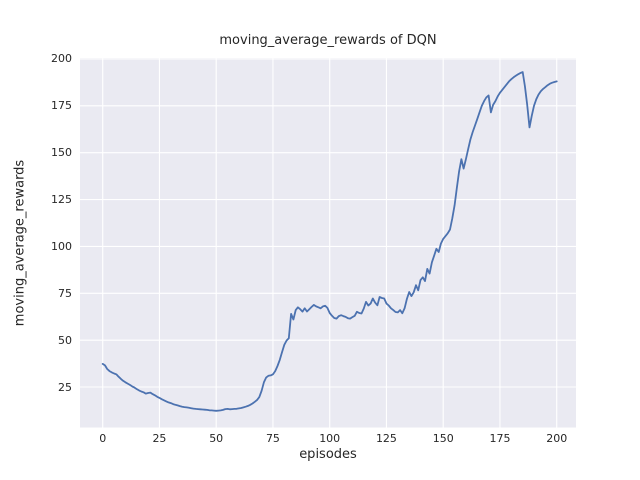 Image resolution: width=640 pixels, height=480 pixels. Describe the element at coordinates (330, 438) in the screenshot. I see `x-tick-label: 100` at that location.